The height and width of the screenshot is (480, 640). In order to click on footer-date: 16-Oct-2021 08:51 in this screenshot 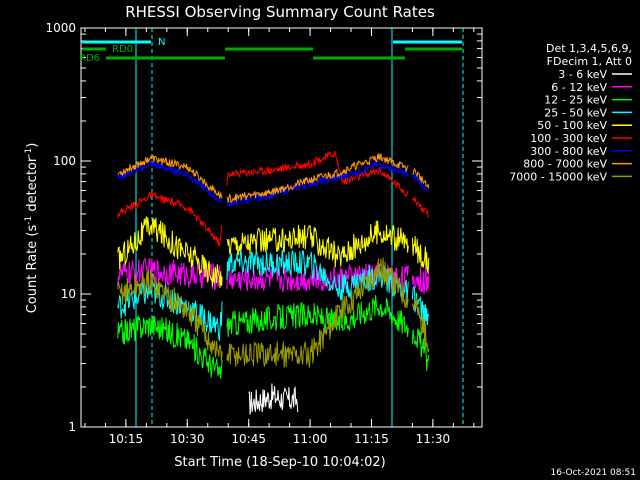, I will do `click(593, 473)`.